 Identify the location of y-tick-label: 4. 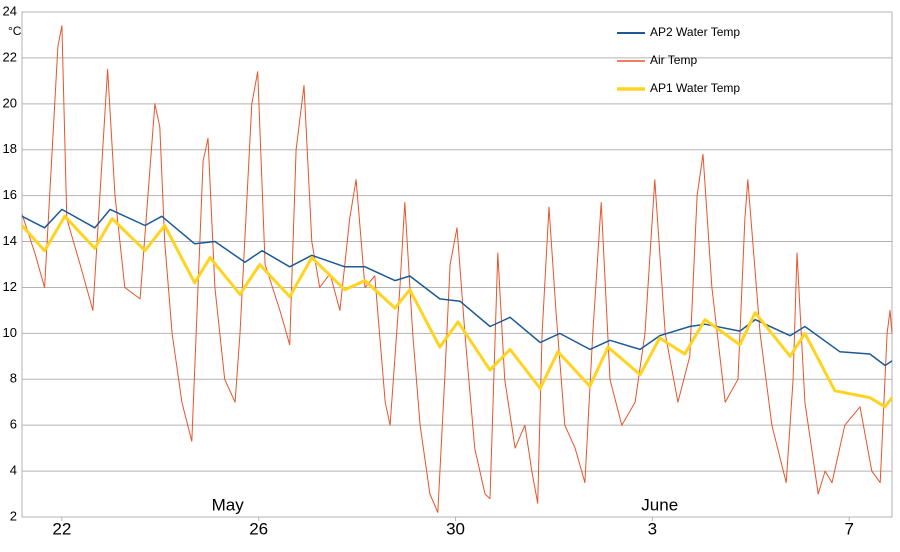
(13, 470).